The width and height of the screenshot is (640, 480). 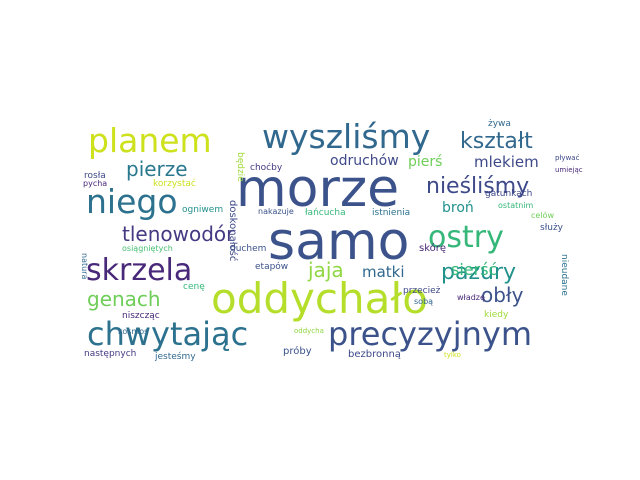 What do you see at coordinates (496, 141) in the screenshot?
I see `word-cloud-word: kształt` at bounding box center [496, 141].